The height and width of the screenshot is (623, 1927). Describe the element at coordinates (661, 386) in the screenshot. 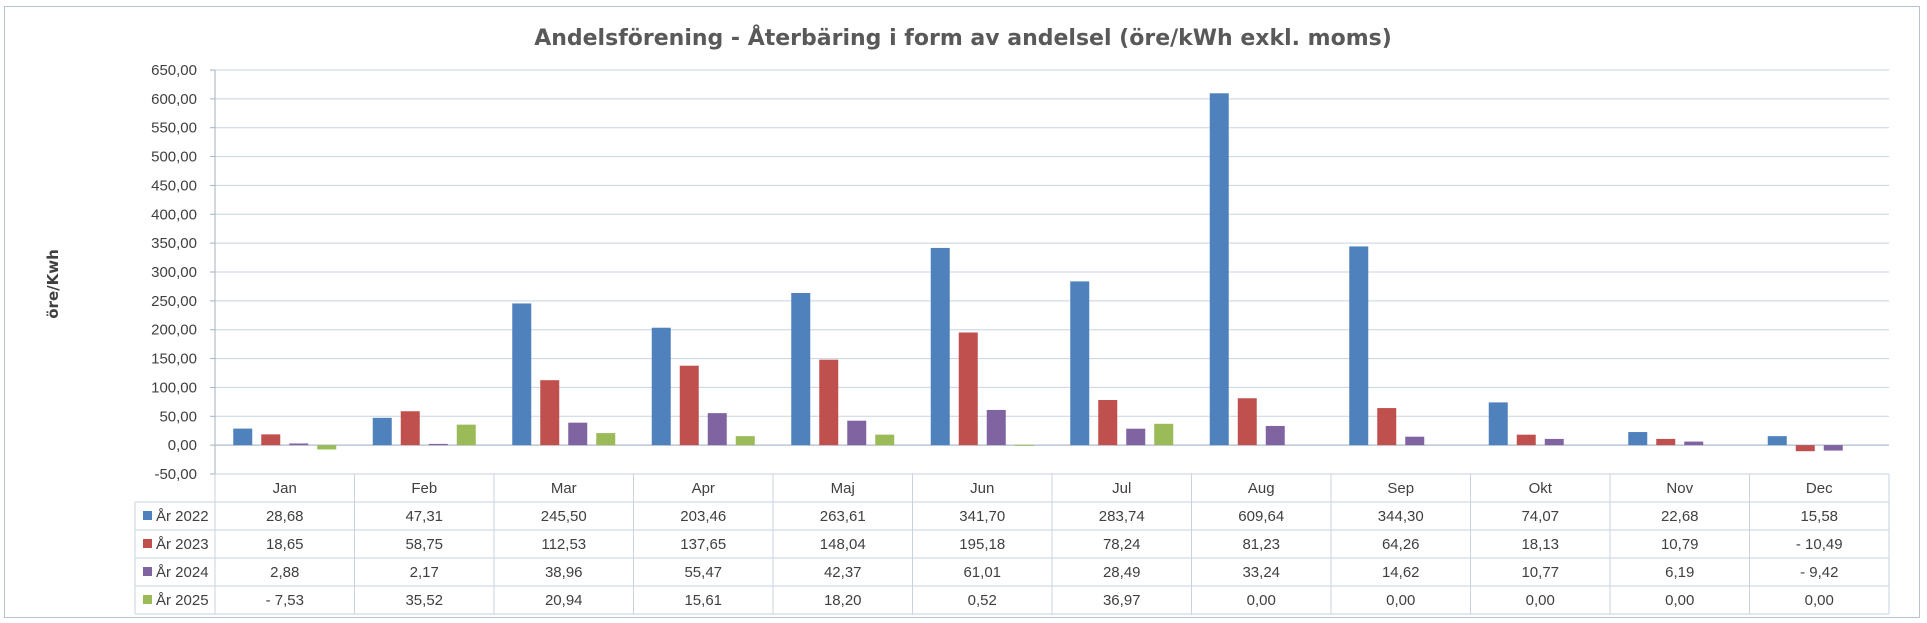

I see `bar-år-2022-apr` at that location.